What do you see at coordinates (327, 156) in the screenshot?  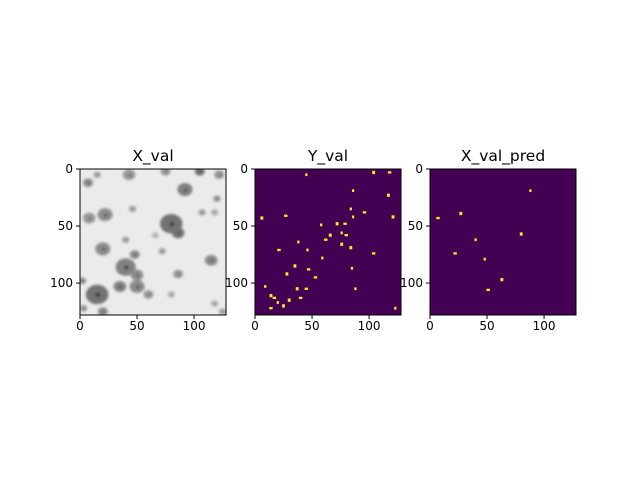 I see `panel-title: Y_val` at bounding box center [327, 156].